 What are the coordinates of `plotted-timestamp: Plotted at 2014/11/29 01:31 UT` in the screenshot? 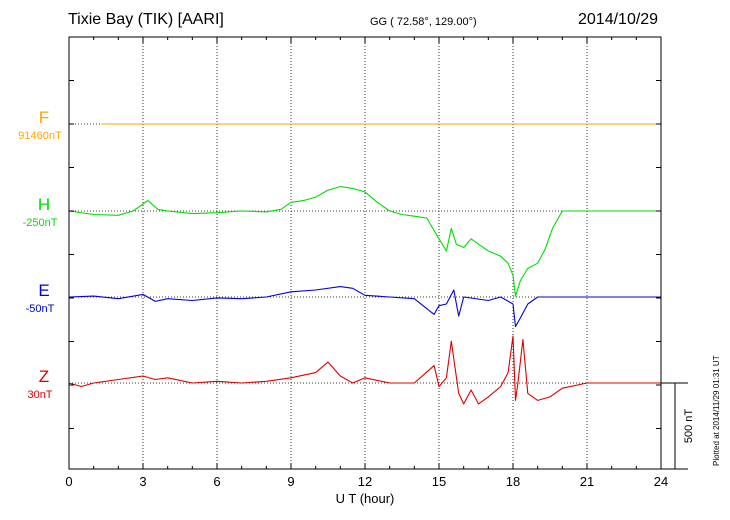 It's located at (716, 410).